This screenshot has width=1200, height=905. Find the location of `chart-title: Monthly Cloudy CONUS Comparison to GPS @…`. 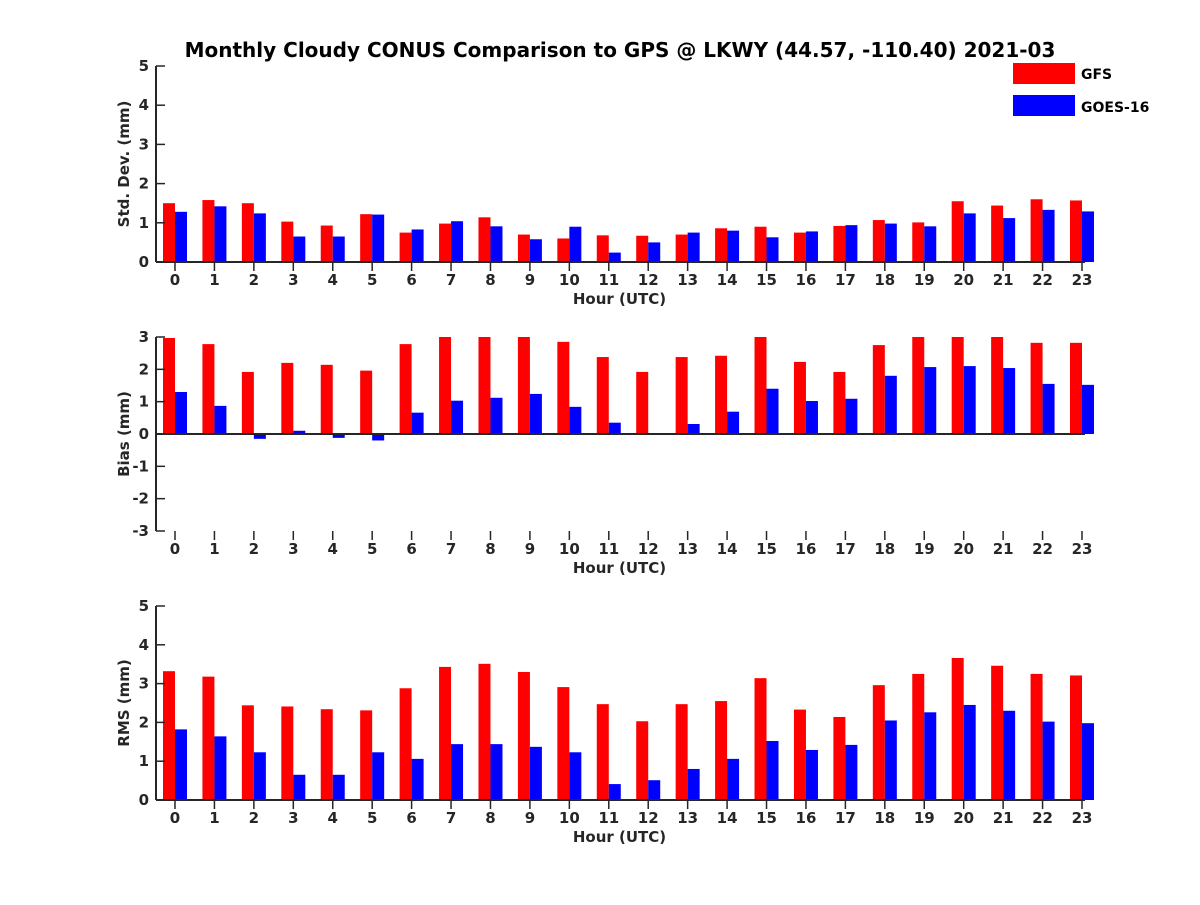

chart-title: Monthly Cloudy CONUS Comparison to GPS @… is located at coordinates (620, 50).